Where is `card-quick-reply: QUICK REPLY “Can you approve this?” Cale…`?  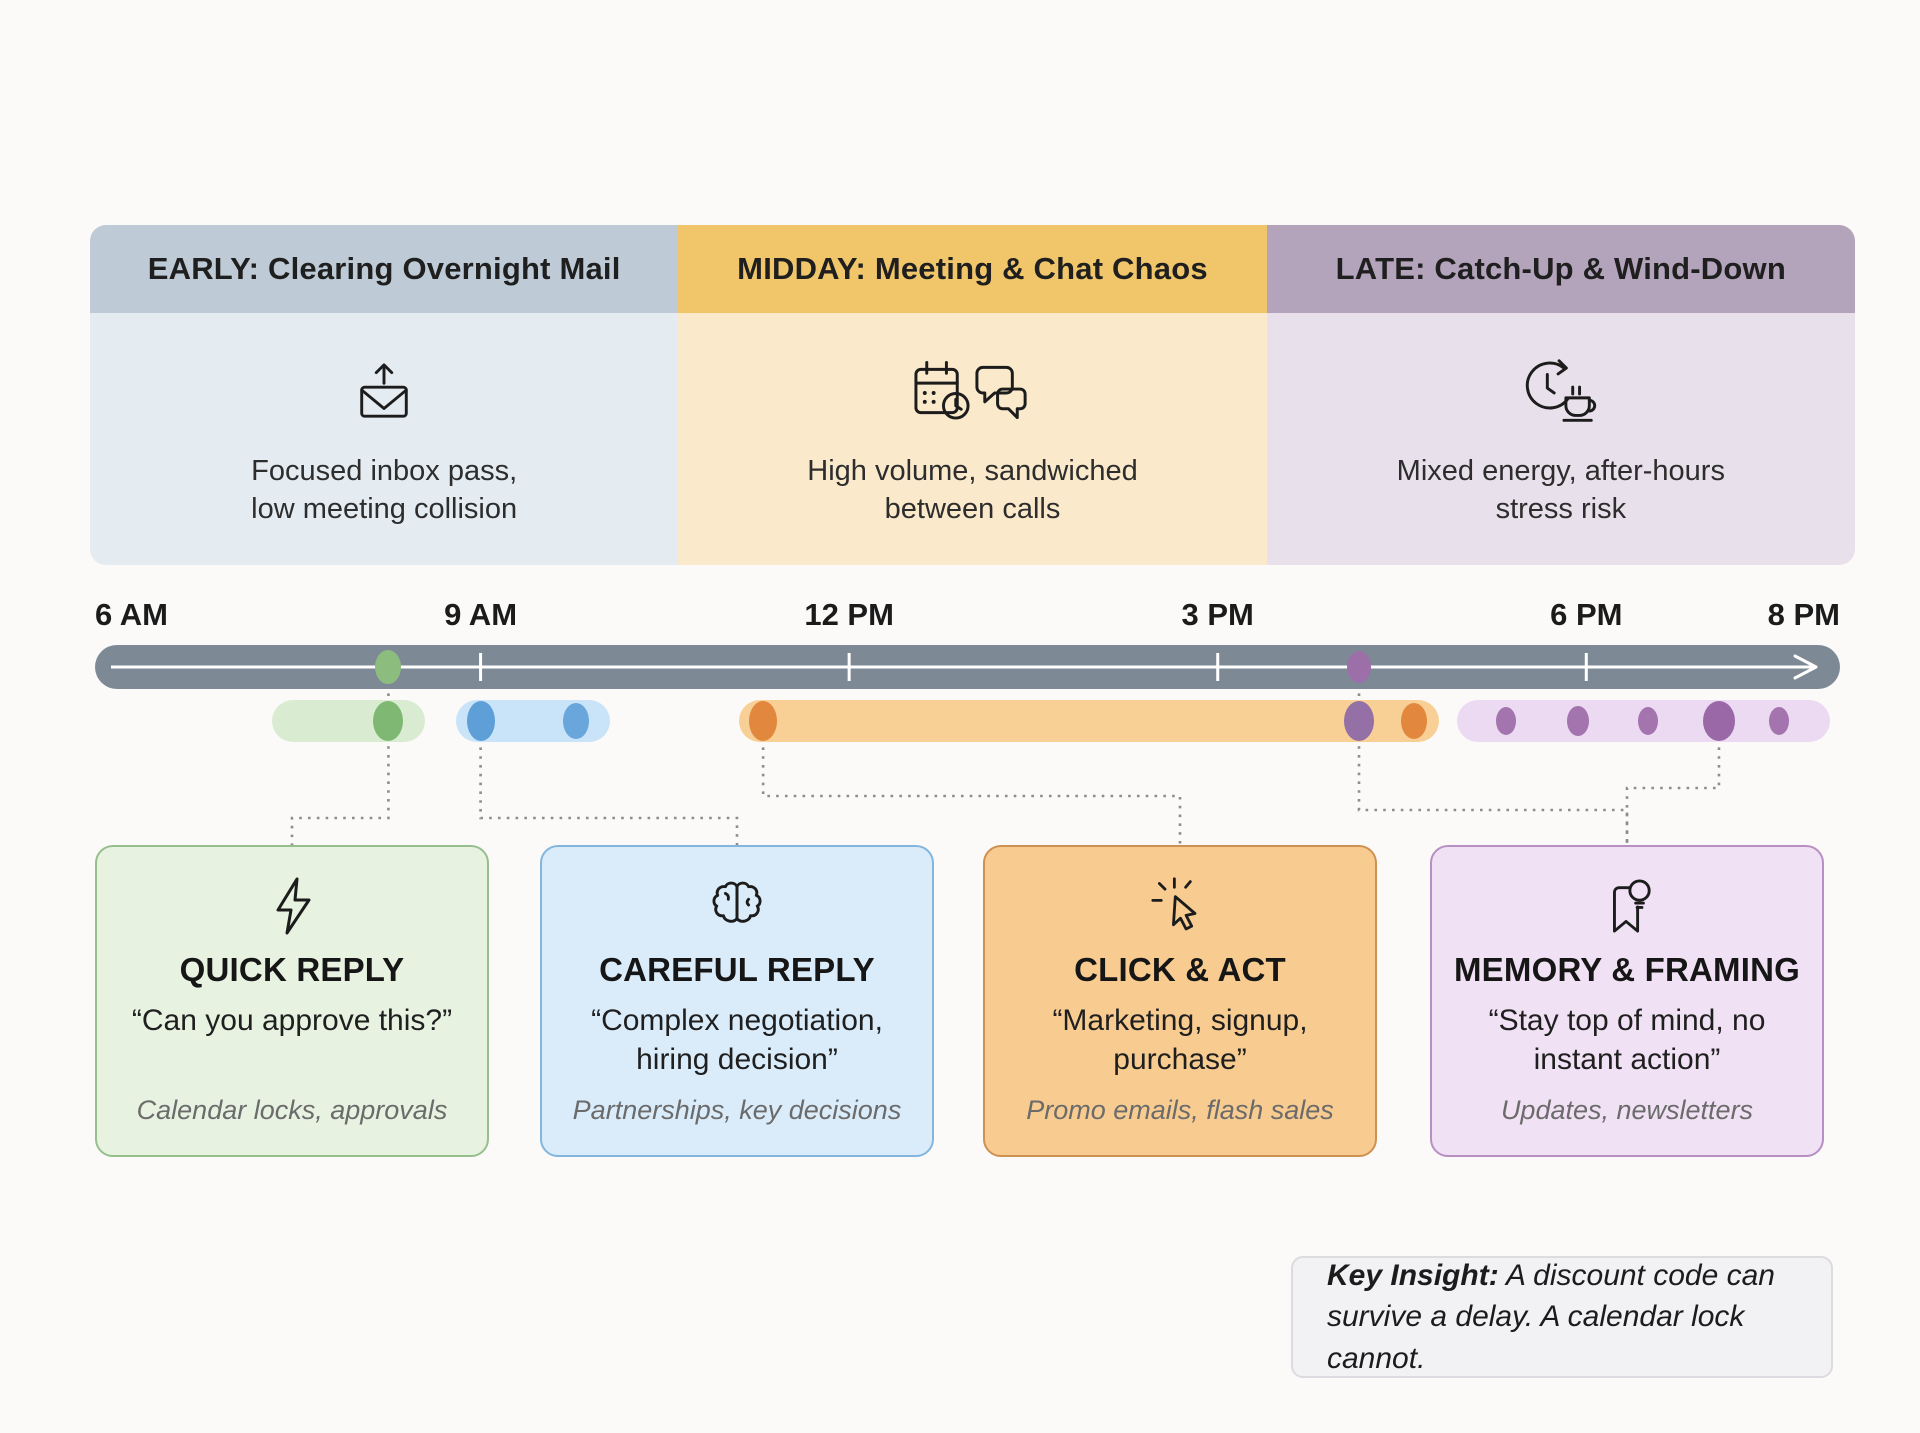 card-quick-reply: QUICK REPLY “Can you approve this?” Cale… is located at coordinates (292, 1001).